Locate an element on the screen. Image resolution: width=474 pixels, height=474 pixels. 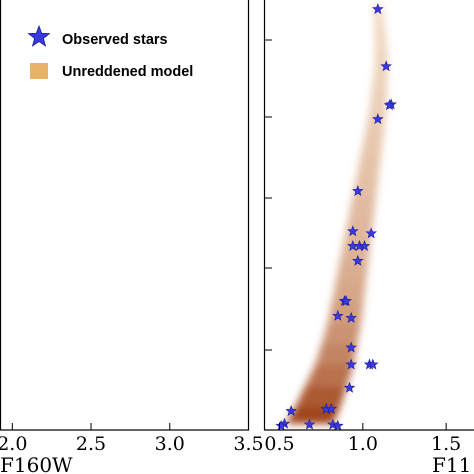
left-x-tick-label: 2.5 is located at coordinates (91, 444).